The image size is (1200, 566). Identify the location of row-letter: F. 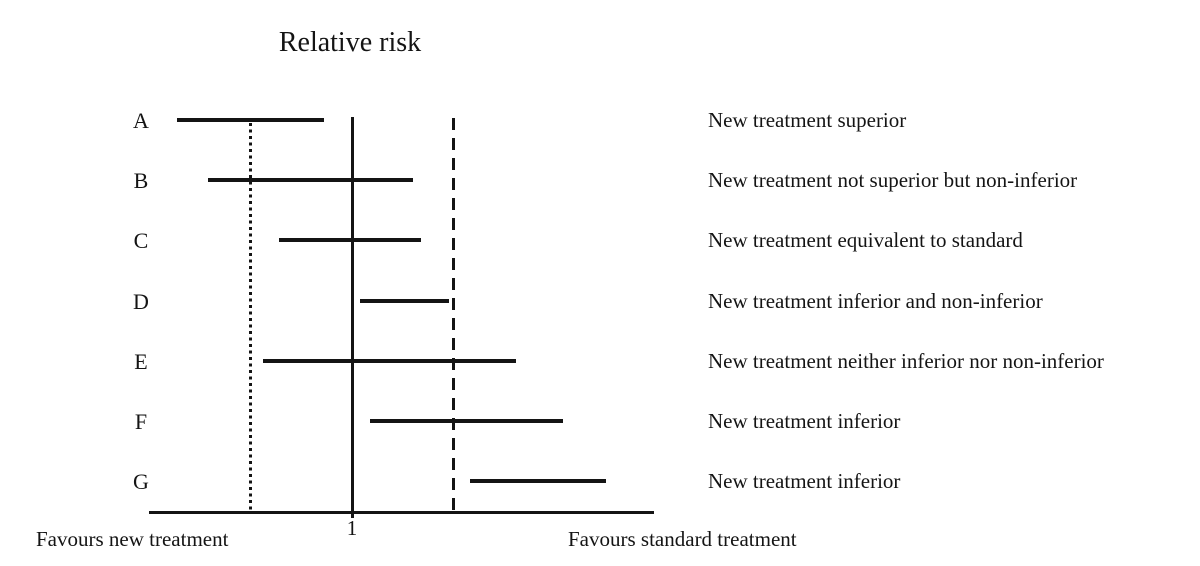
(141, 421).